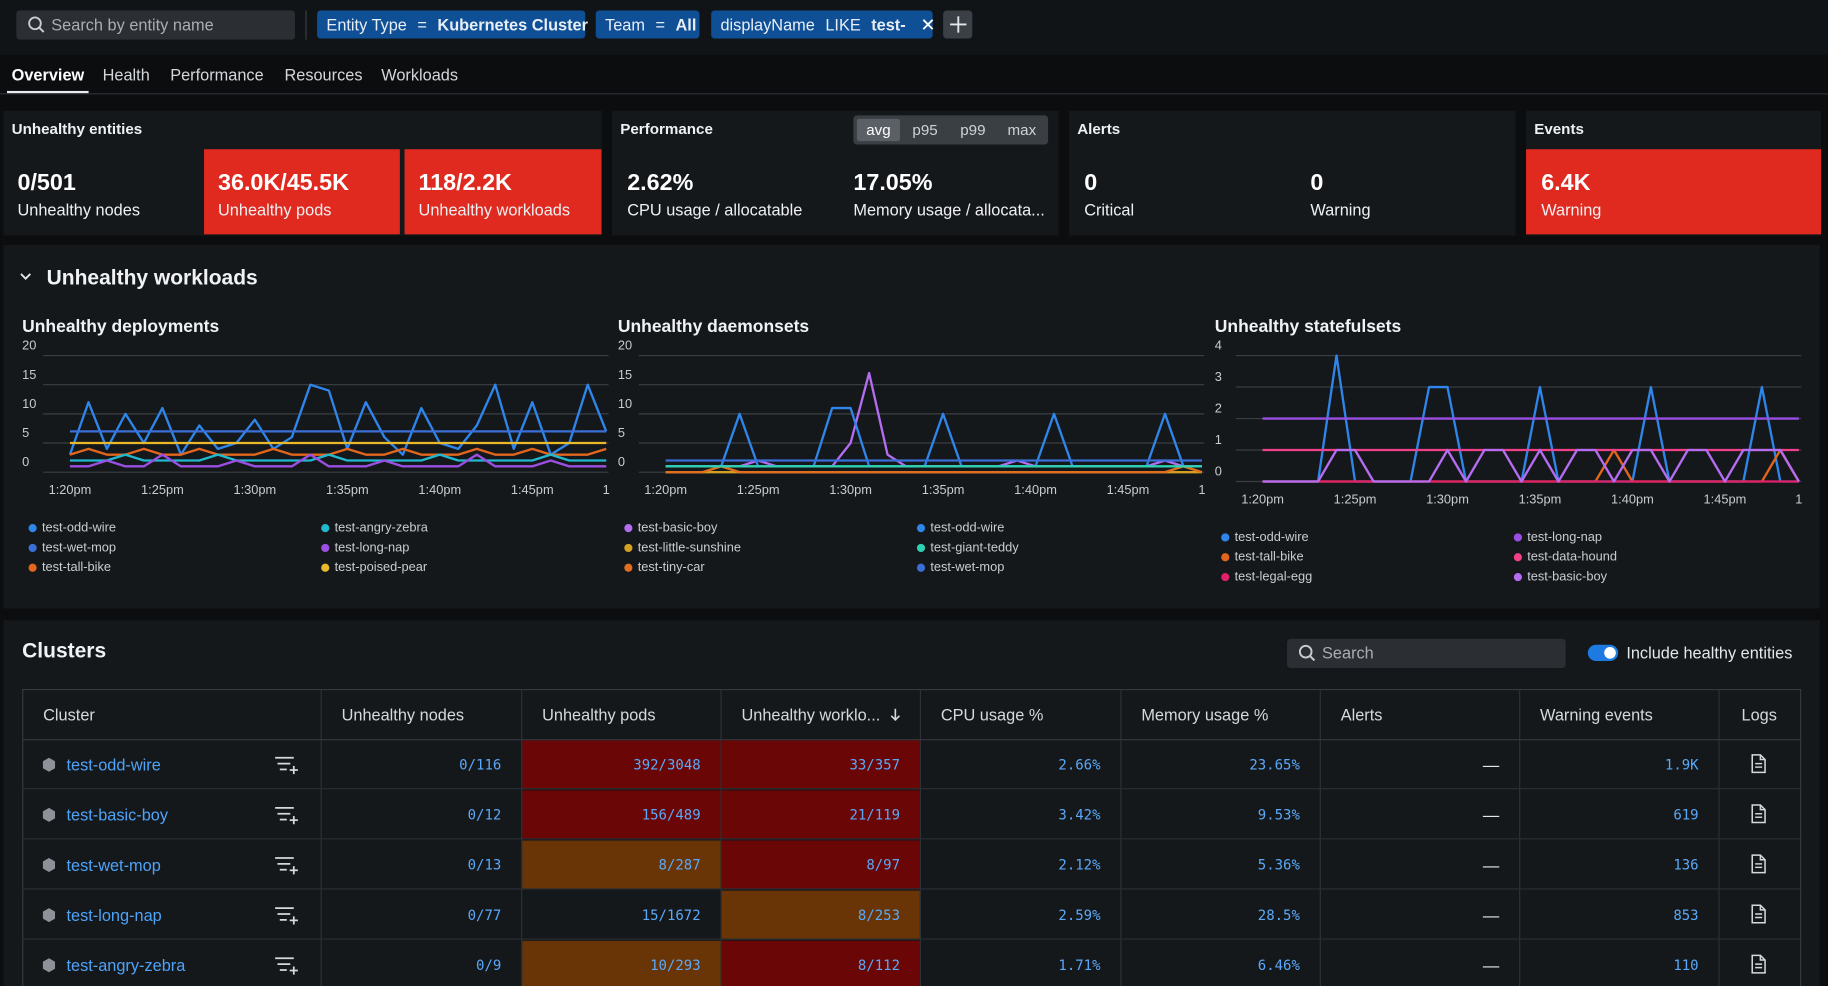 The image size is (1828, 986). Describe the element at coordinates (69, 714) in the screenshot. I see `column-header: Cluster` at that location.